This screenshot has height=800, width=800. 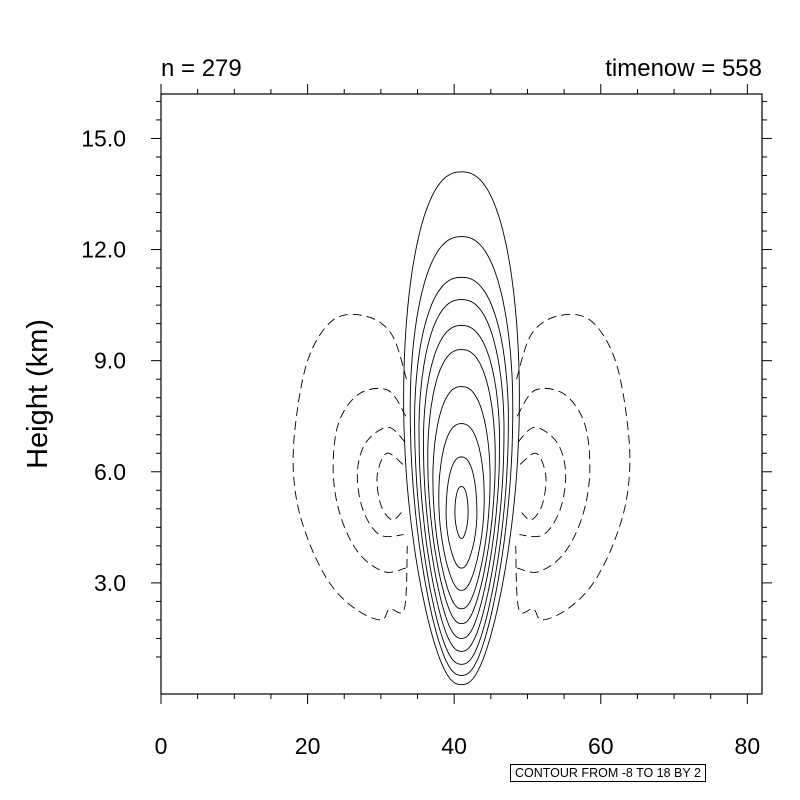 What do you see at coordinates (201, 68) in the screenshot?
I see `step-label: n = 279` at bounding box center [201, 68].